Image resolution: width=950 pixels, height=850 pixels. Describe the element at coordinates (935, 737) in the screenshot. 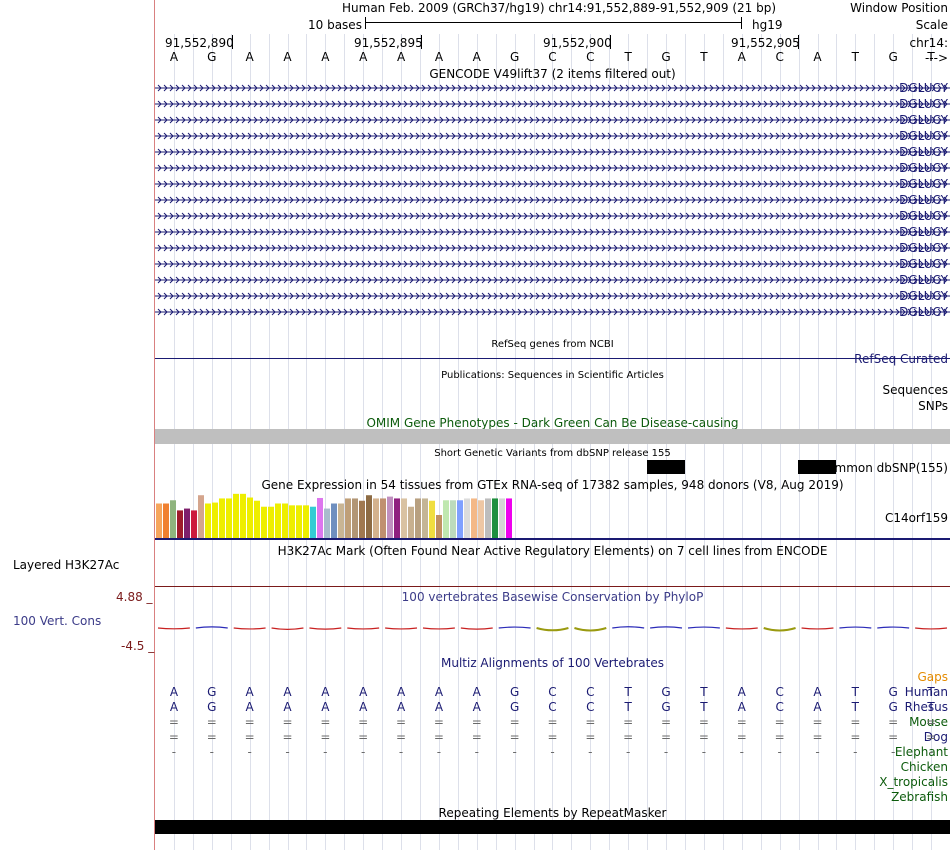

I see `multiz-species-label: Dog` at that location.